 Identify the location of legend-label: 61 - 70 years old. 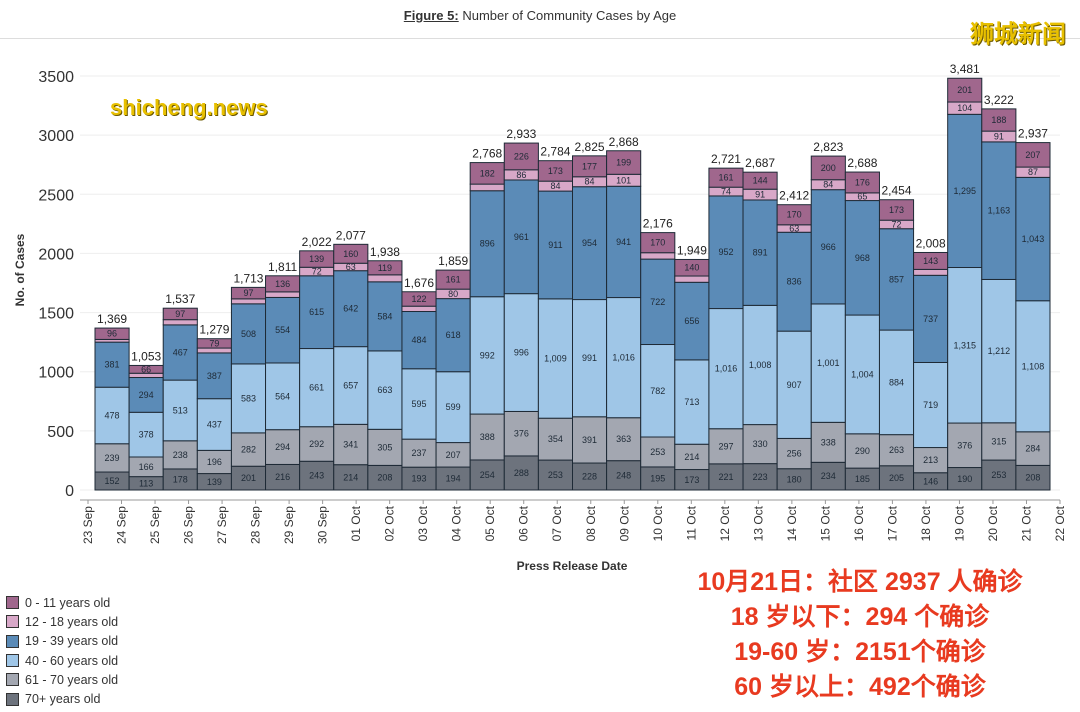
(72, 679).